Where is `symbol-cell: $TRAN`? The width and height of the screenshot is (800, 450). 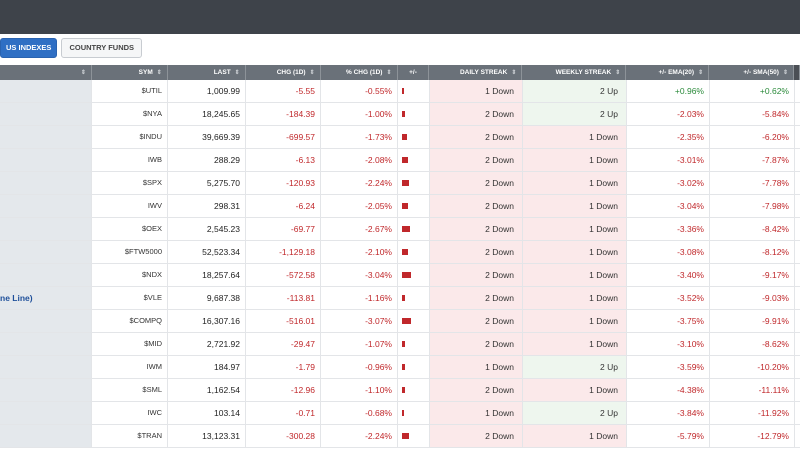 symbol-cell: $TRAN is located at coordinates (130, 436).